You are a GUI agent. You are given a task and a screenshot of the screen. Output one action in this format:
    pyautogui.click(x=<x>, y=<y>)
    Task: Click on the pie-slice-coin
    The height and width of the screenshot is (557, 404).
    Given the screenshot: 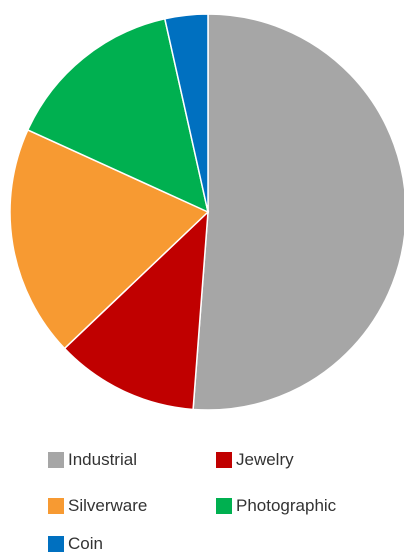 What is the action you would take?
    pyautogui.click(x=186, y=113)
    